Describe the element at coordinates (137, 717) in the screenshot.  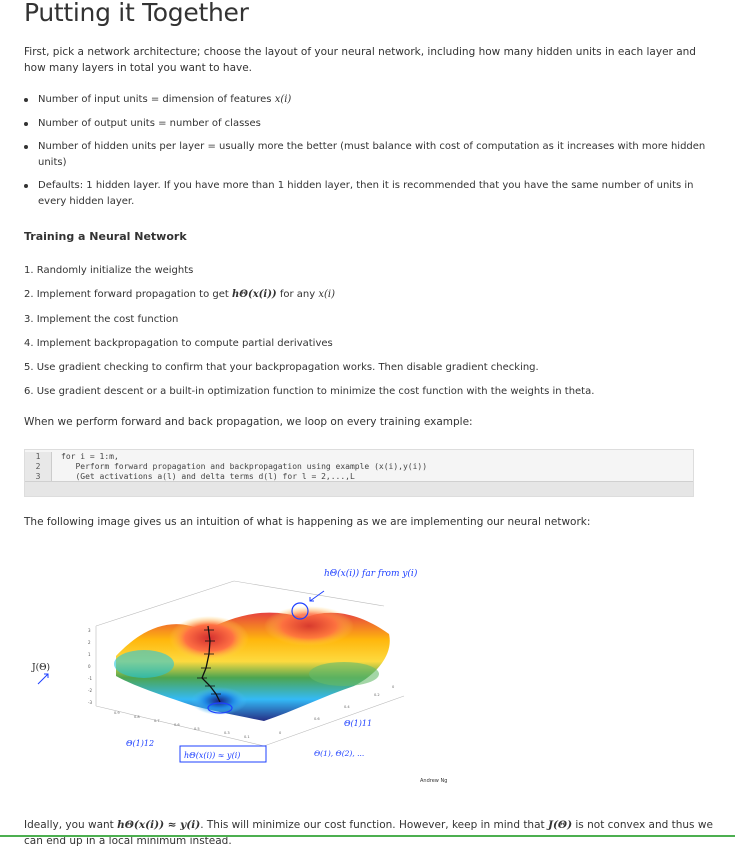
I see `svg-text: 0.8` at that location.